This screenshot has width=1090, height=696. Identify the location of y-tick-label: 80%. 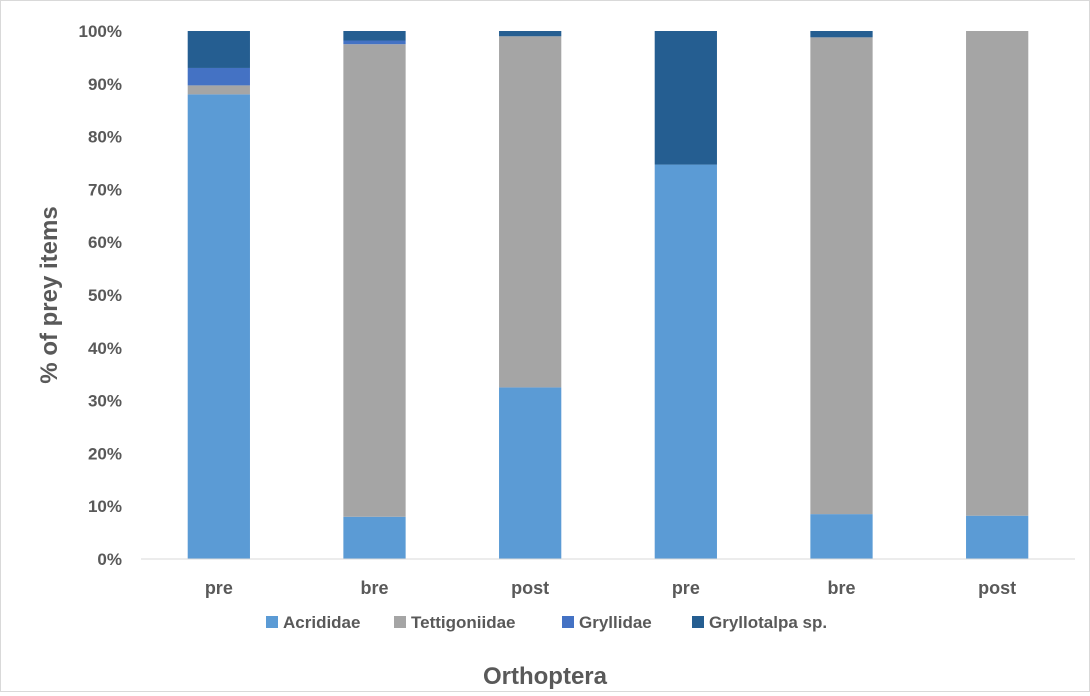
(105, 137).